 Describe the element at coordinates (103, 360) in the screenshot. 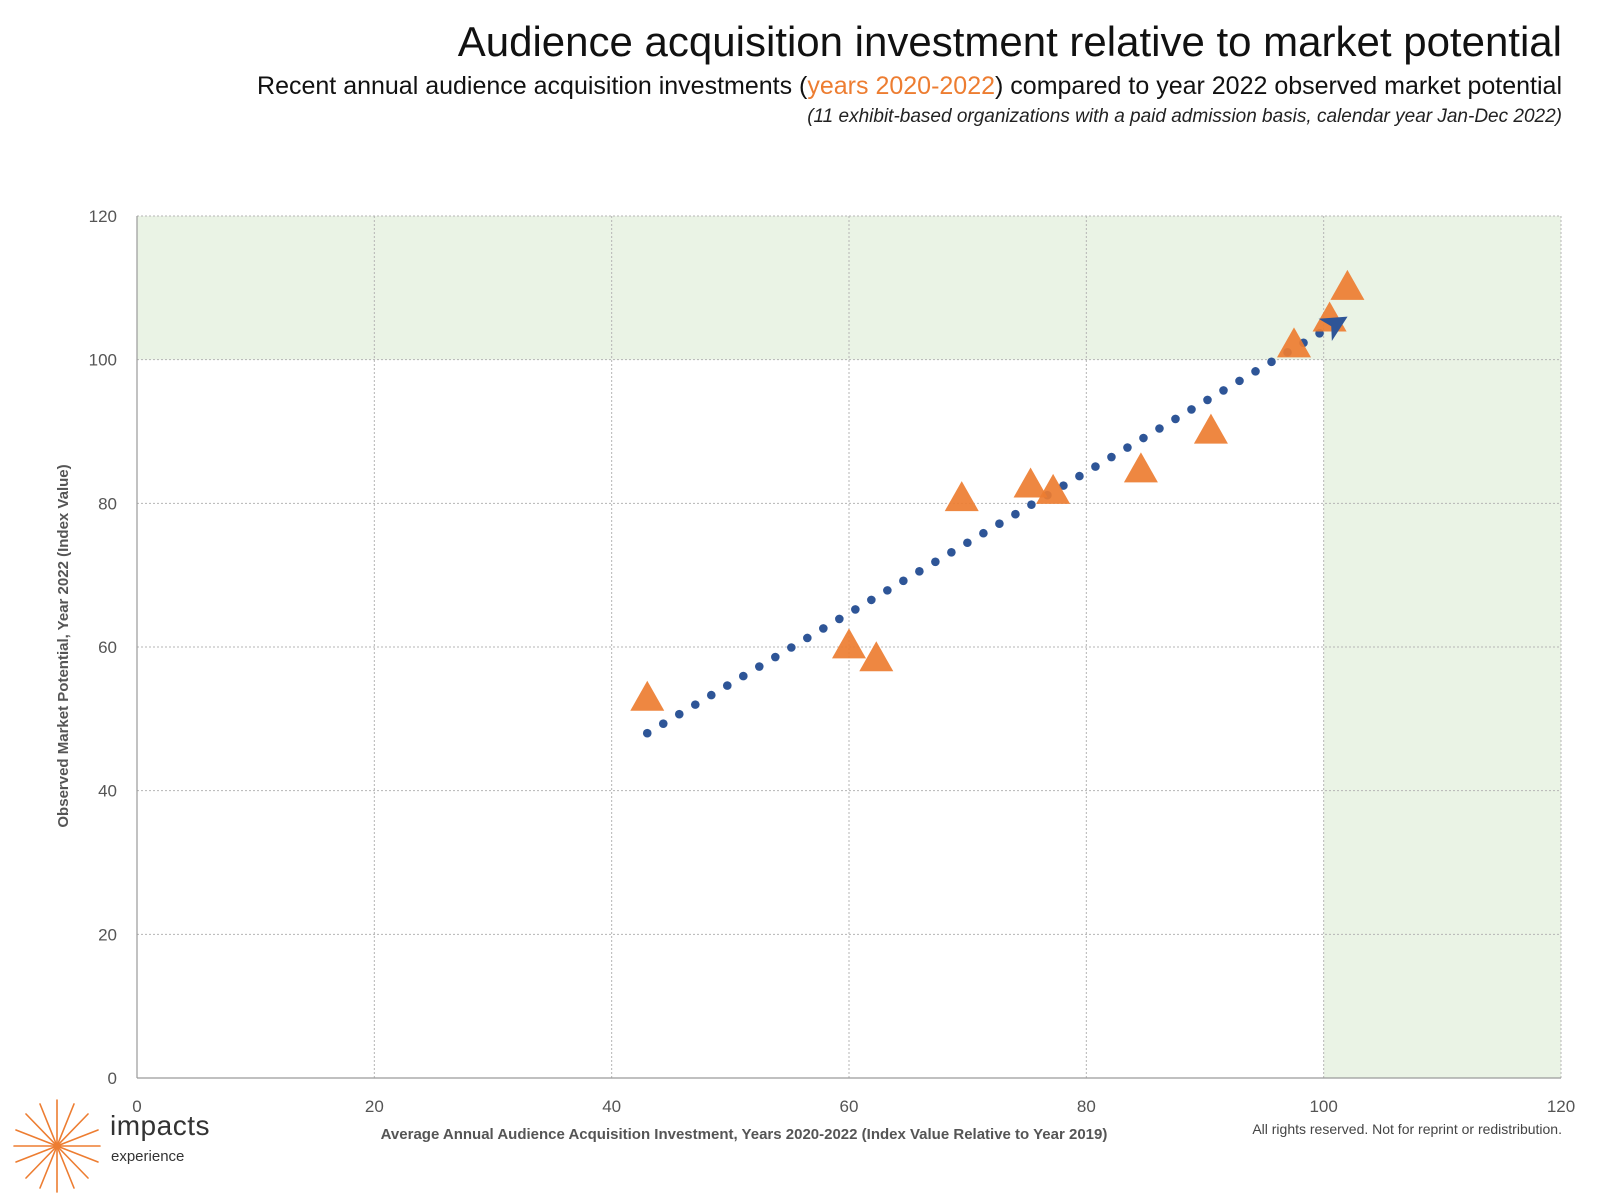

I see `y-tick-label: 100` at that location.